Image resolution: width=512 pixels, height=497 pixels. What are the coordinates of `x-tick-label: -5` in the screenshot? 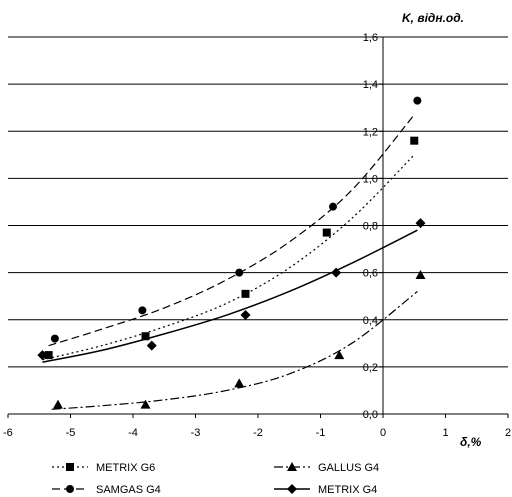 It's located at (71, 433).